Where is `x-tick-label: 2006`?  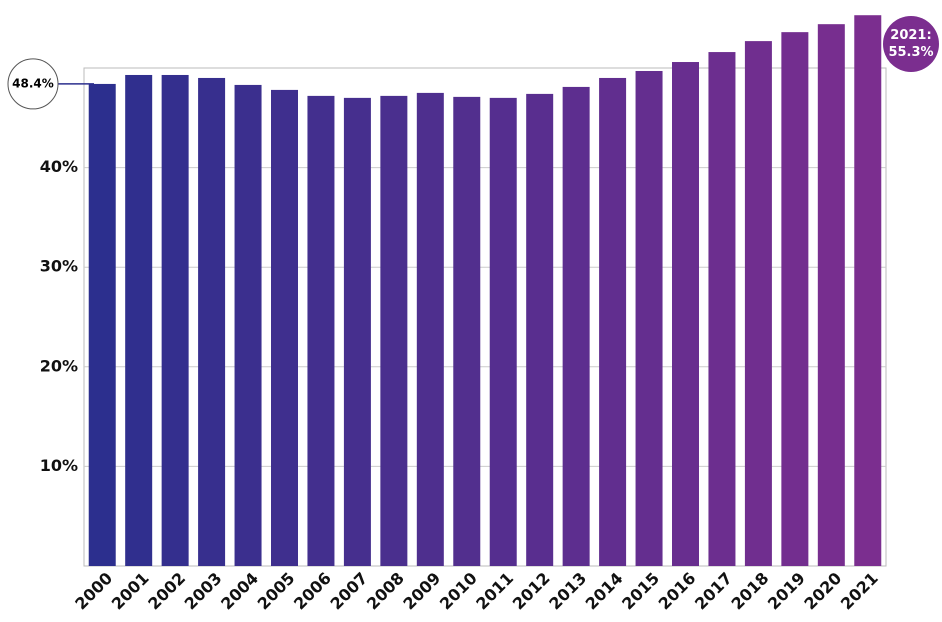 x-tick-label: 2006 is located at coordinates (312, 591).